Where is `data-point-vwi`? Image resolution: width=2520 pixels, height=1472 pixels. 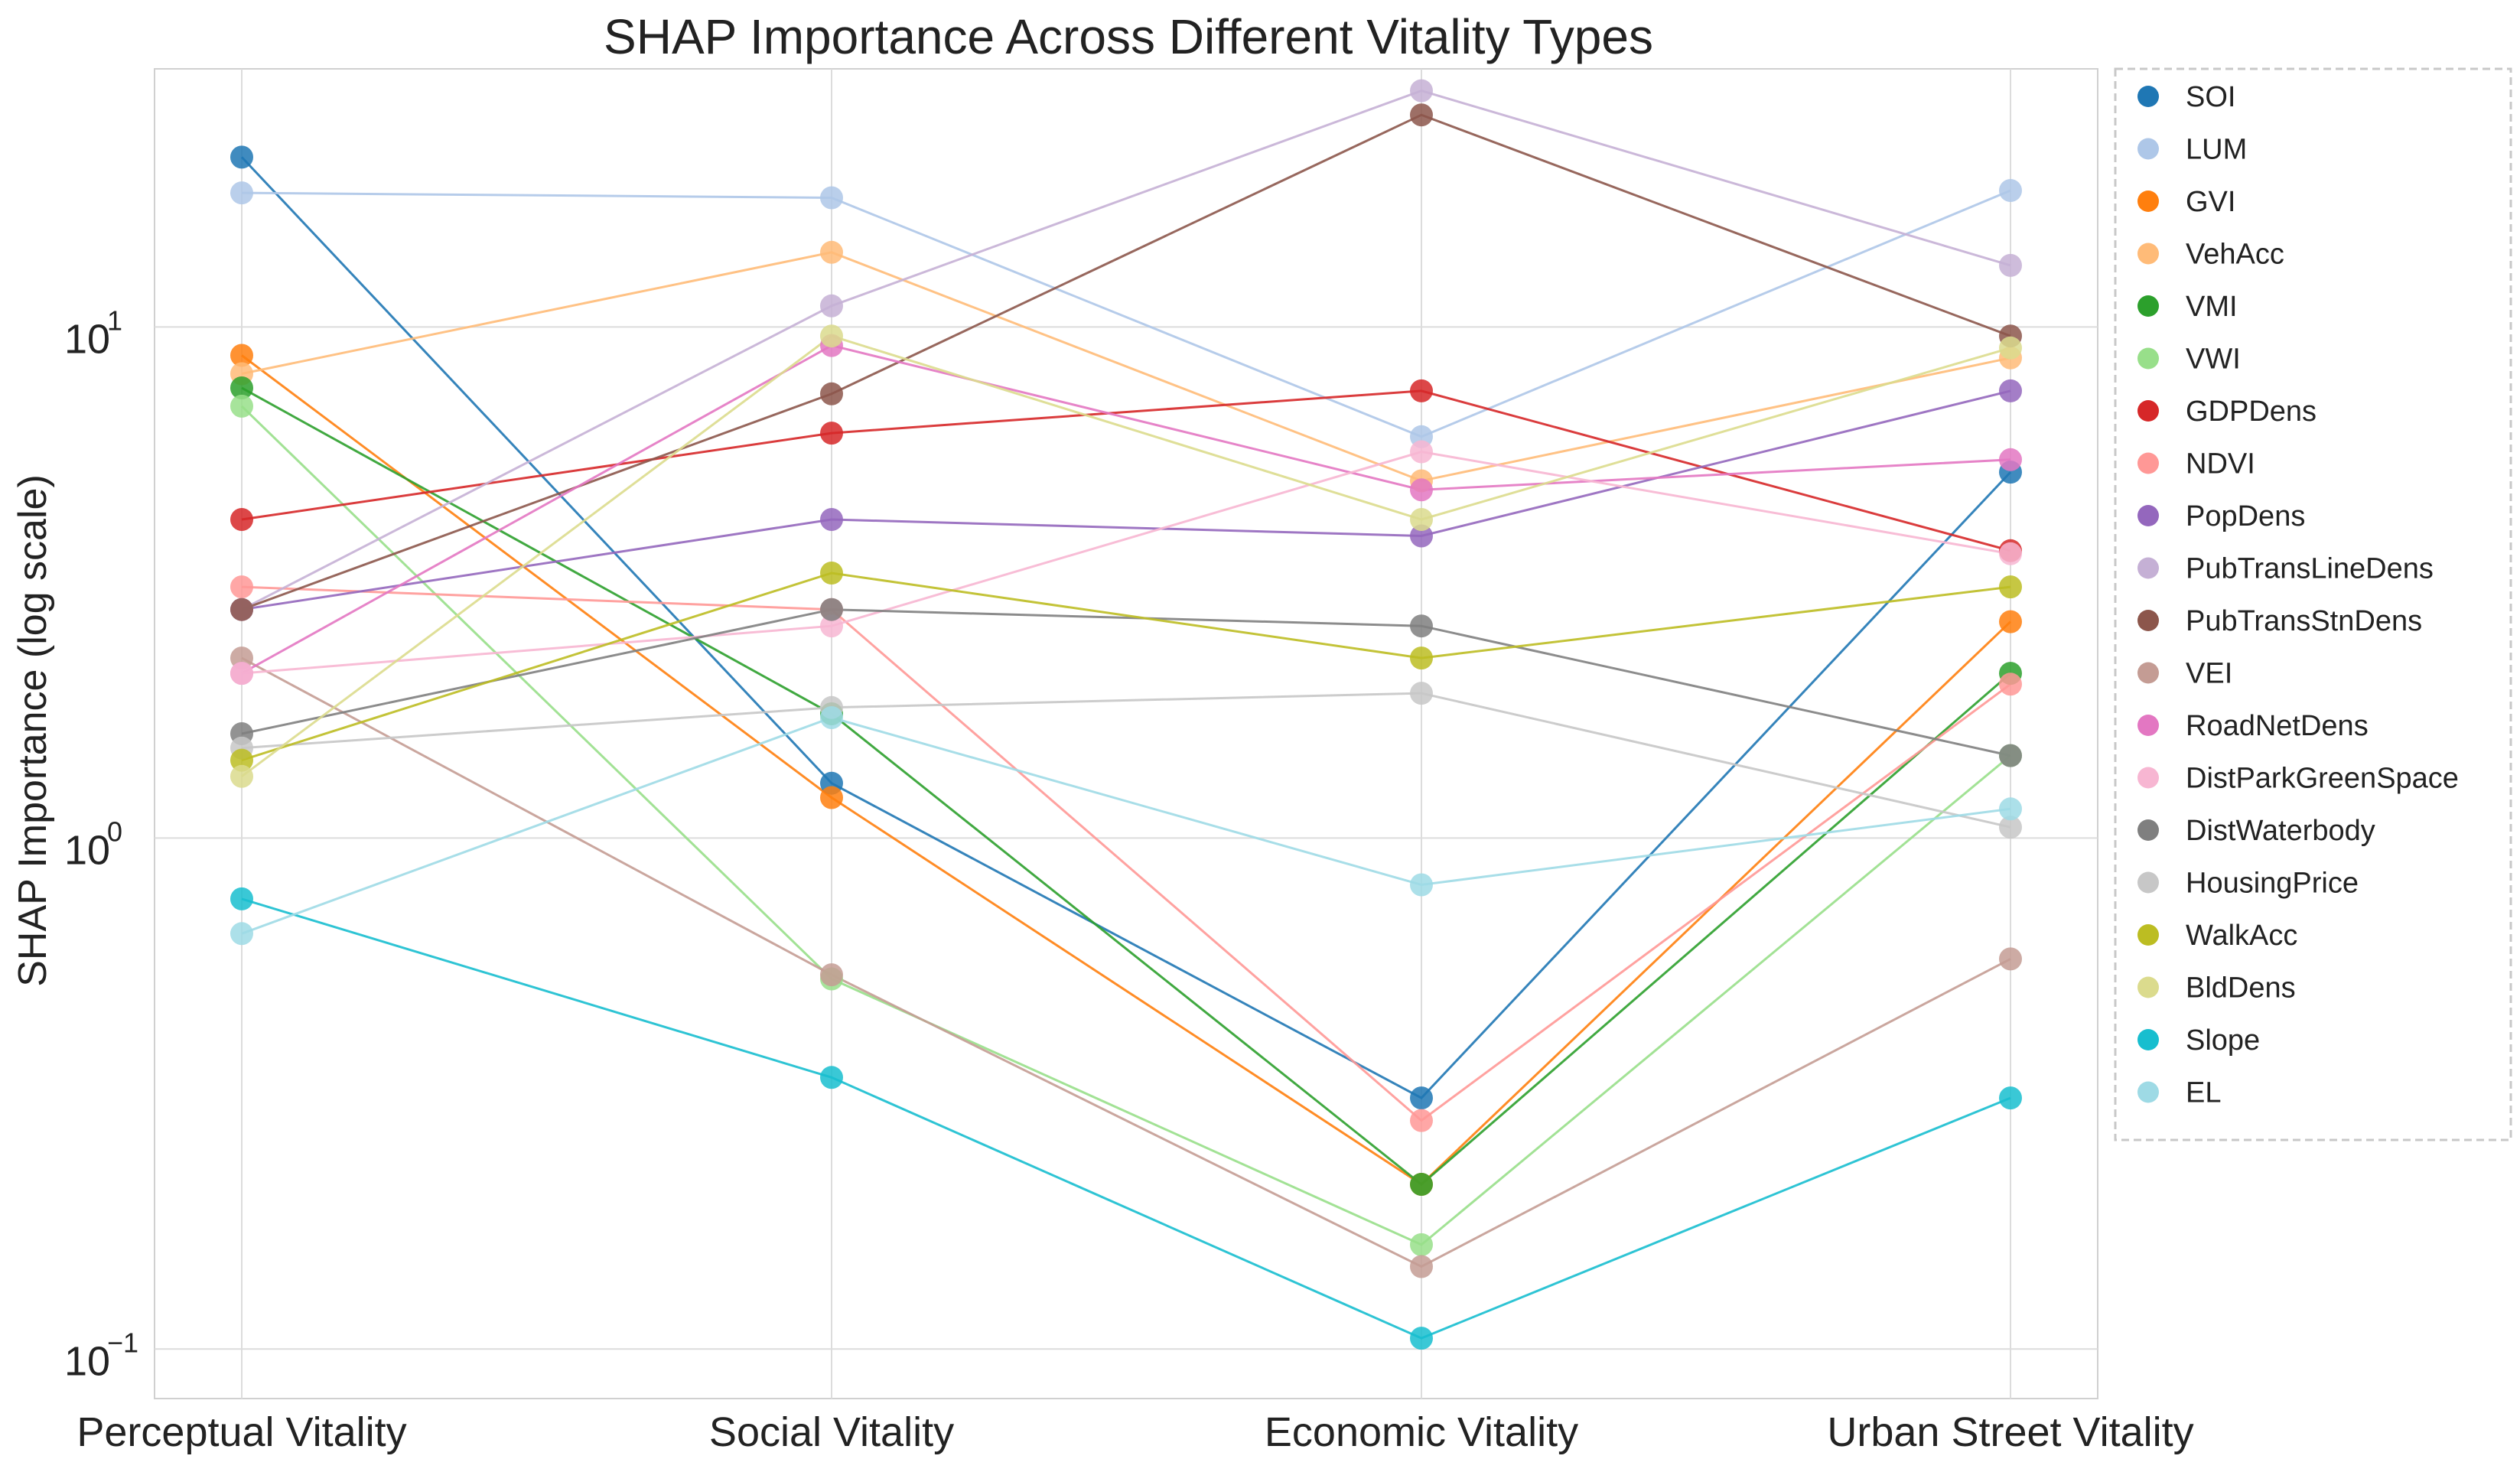 data-point-vwi is located at coordinates (1421, 1245).